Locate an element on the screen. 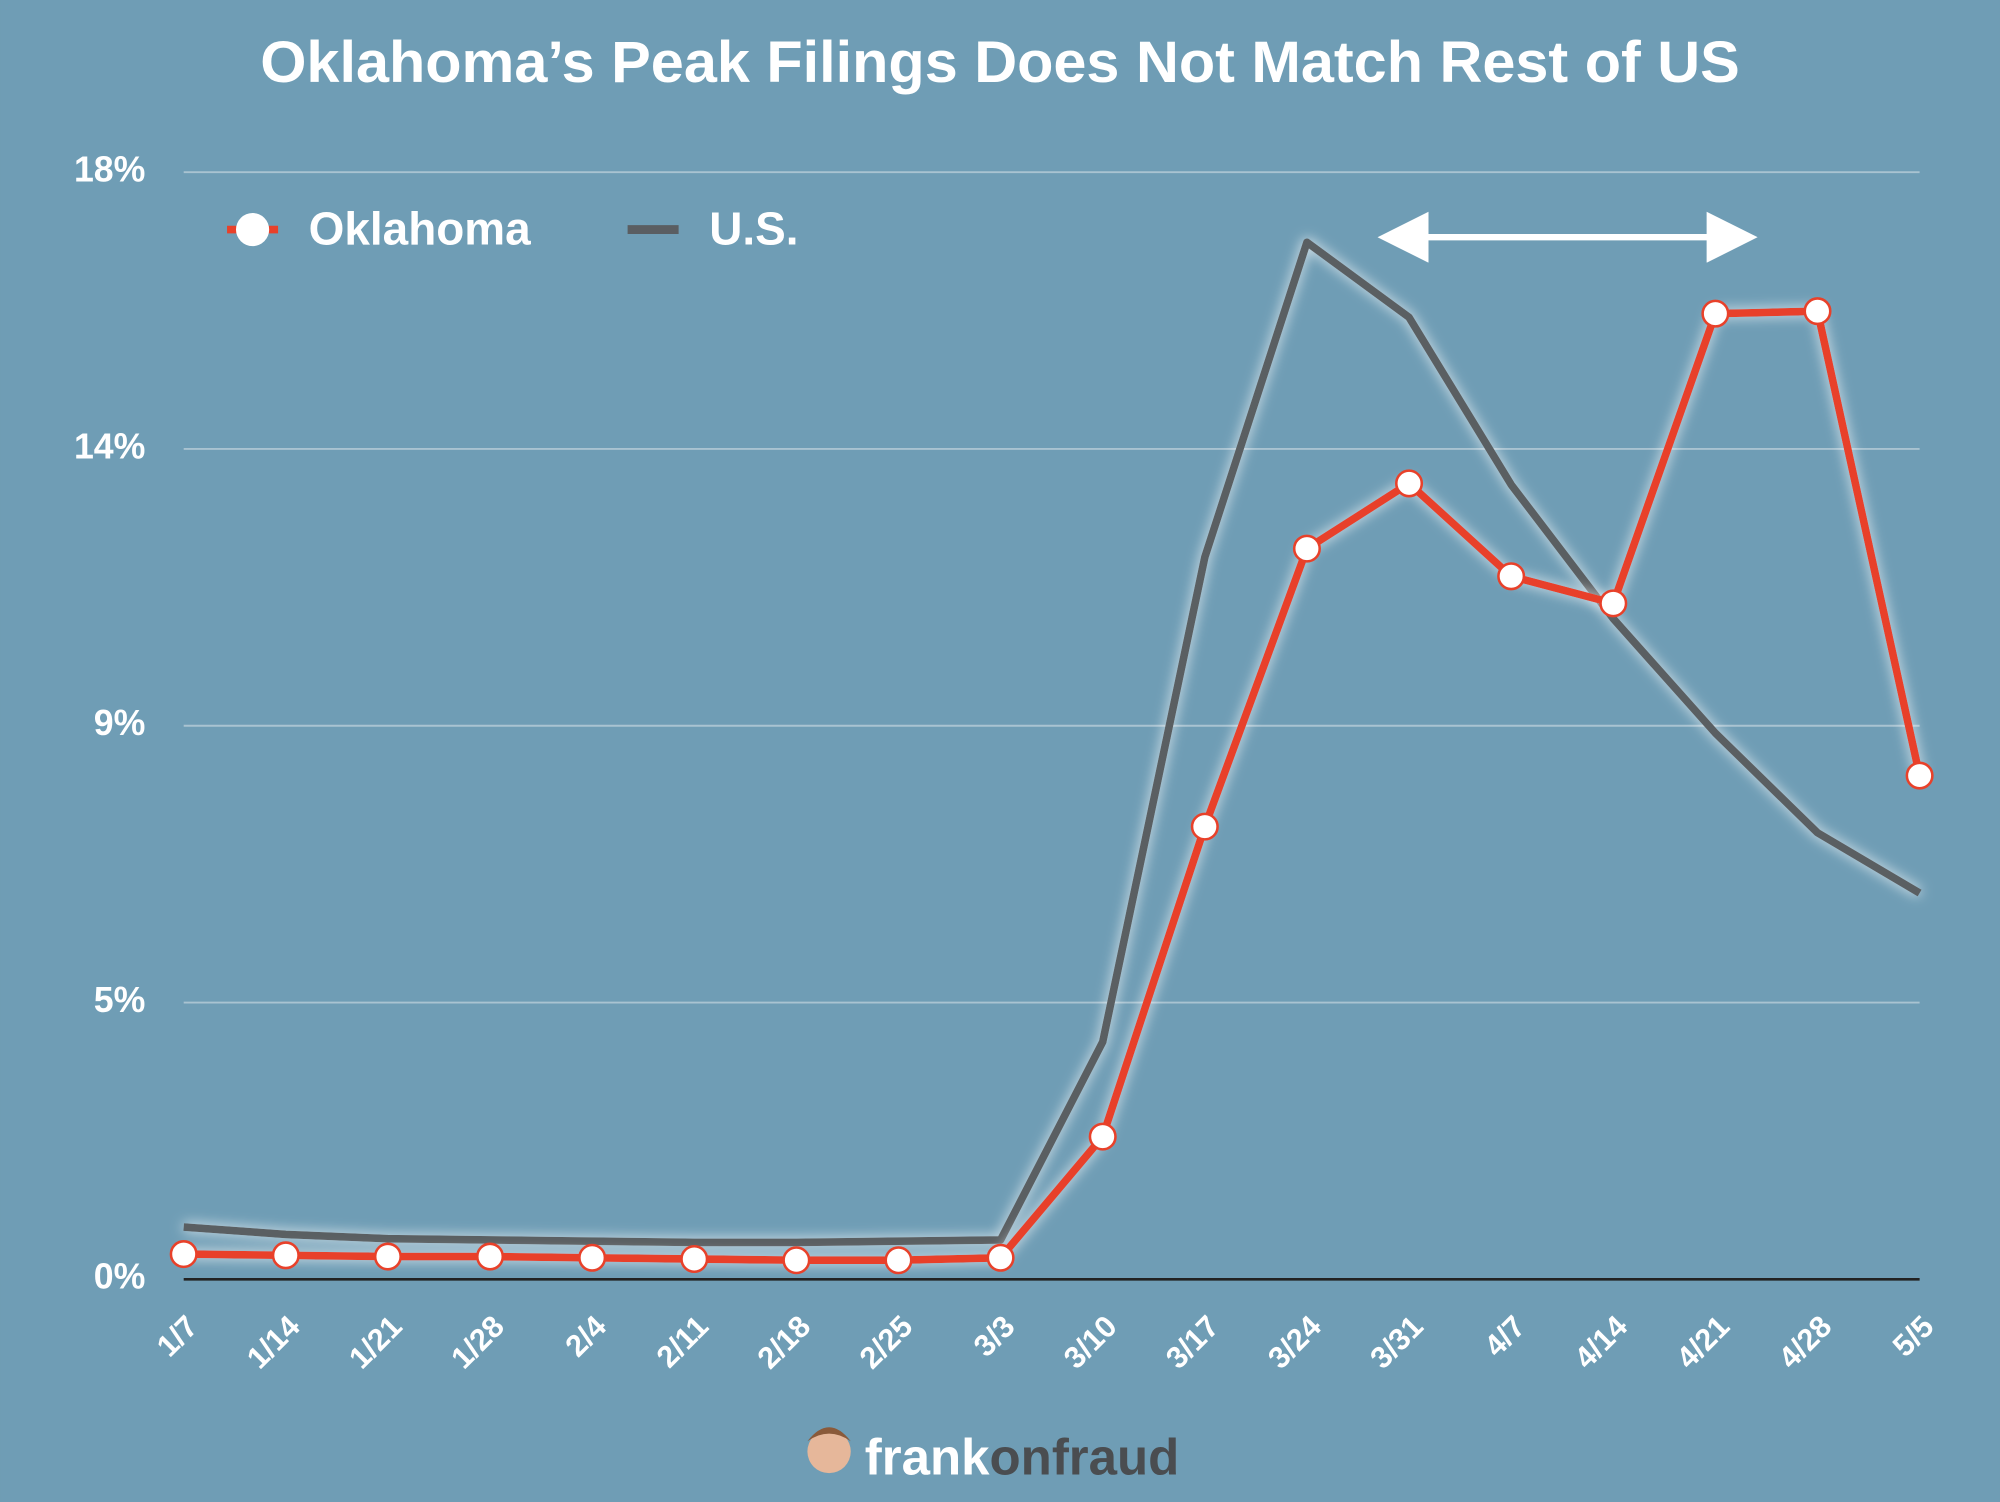 This screenshot has width=2000, height=1502. logo-text: frankonfraud is located at coordinates (1022, 1457).